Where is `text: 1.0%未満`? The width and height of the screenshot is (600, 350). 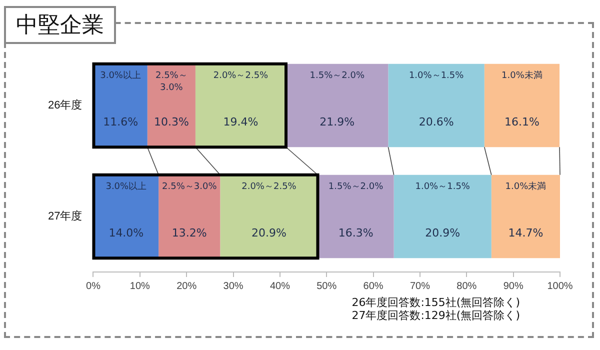
text: 1.0%未満 is located at coordinates (525, 187).